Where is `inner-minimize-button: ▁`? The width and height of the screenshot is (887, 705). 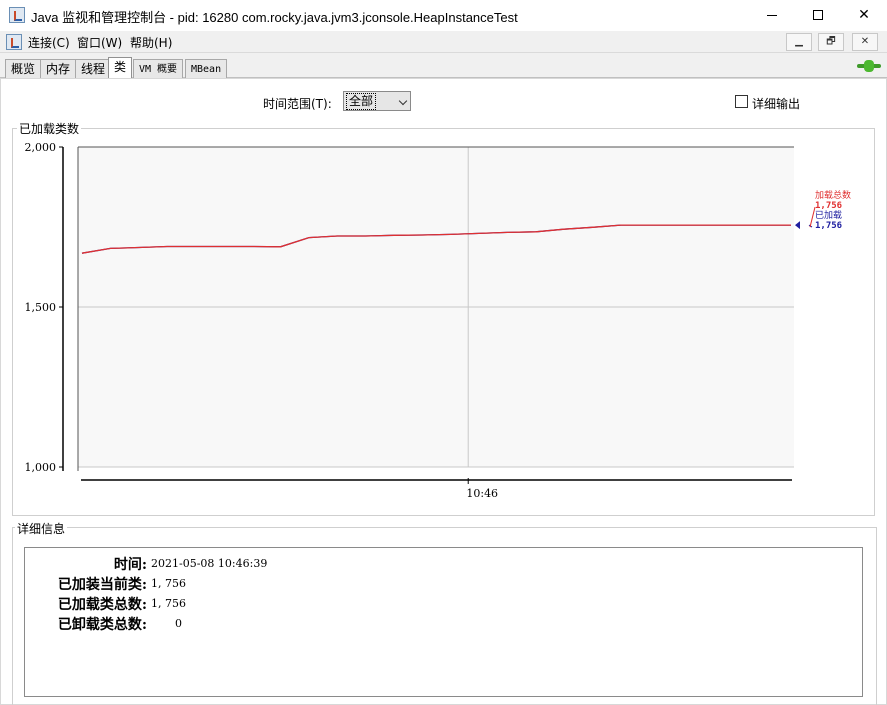 inner-minimize-button: ▁ is located at coordinates (799, 42).